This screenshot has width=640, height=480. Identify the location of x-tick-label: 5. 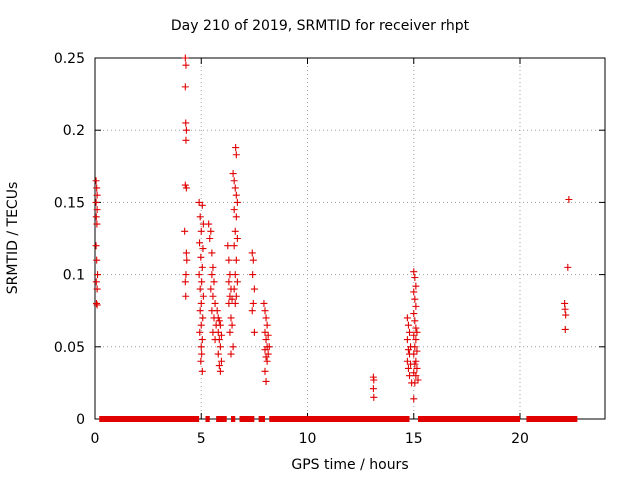
(201, 439).